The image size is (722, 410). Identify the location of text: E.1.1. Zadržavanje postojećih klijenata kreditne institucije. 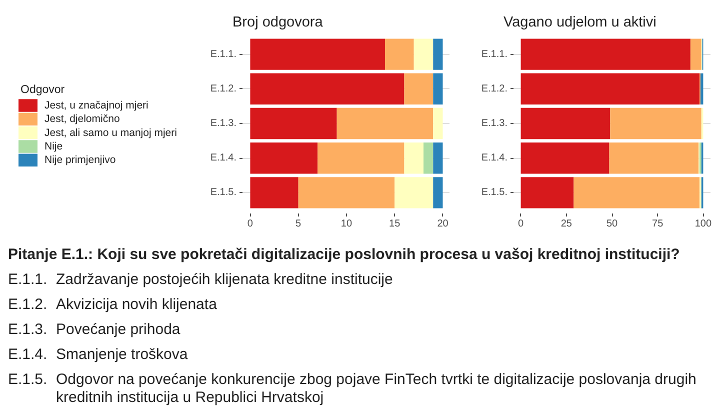
(201, 280).